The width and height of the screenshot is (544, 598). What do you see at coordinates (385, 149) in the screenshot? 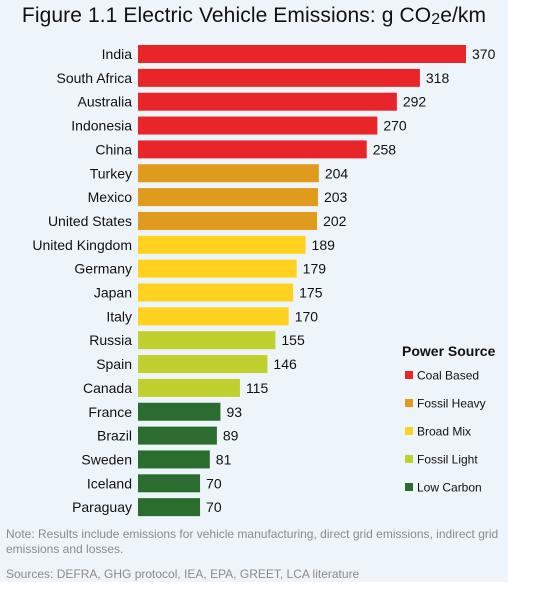
I see `value-label-china: 258` at bounding box center [385, 149].